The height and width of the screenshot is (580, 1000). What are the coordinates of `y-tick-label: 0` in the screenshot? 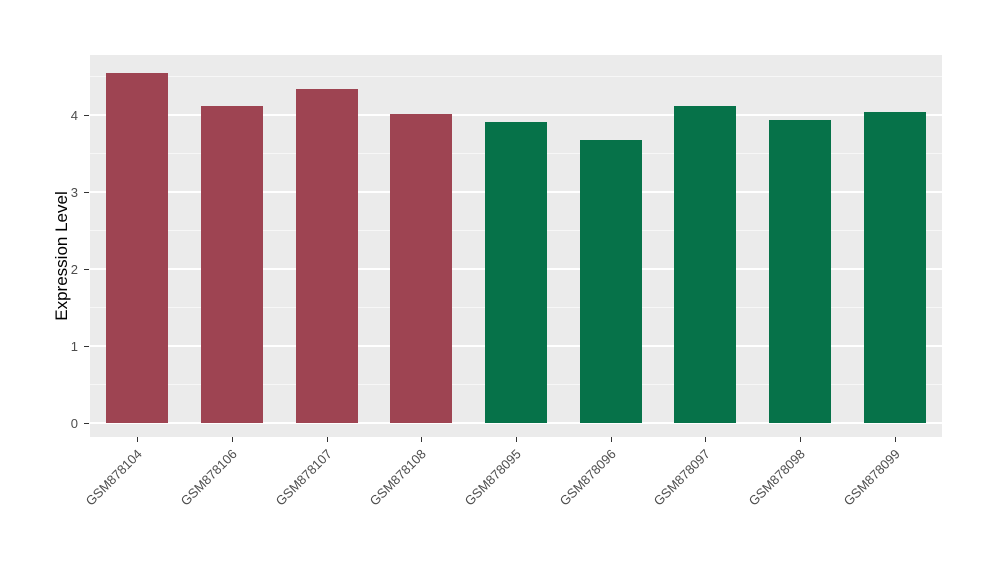 It's located at (74, 423).